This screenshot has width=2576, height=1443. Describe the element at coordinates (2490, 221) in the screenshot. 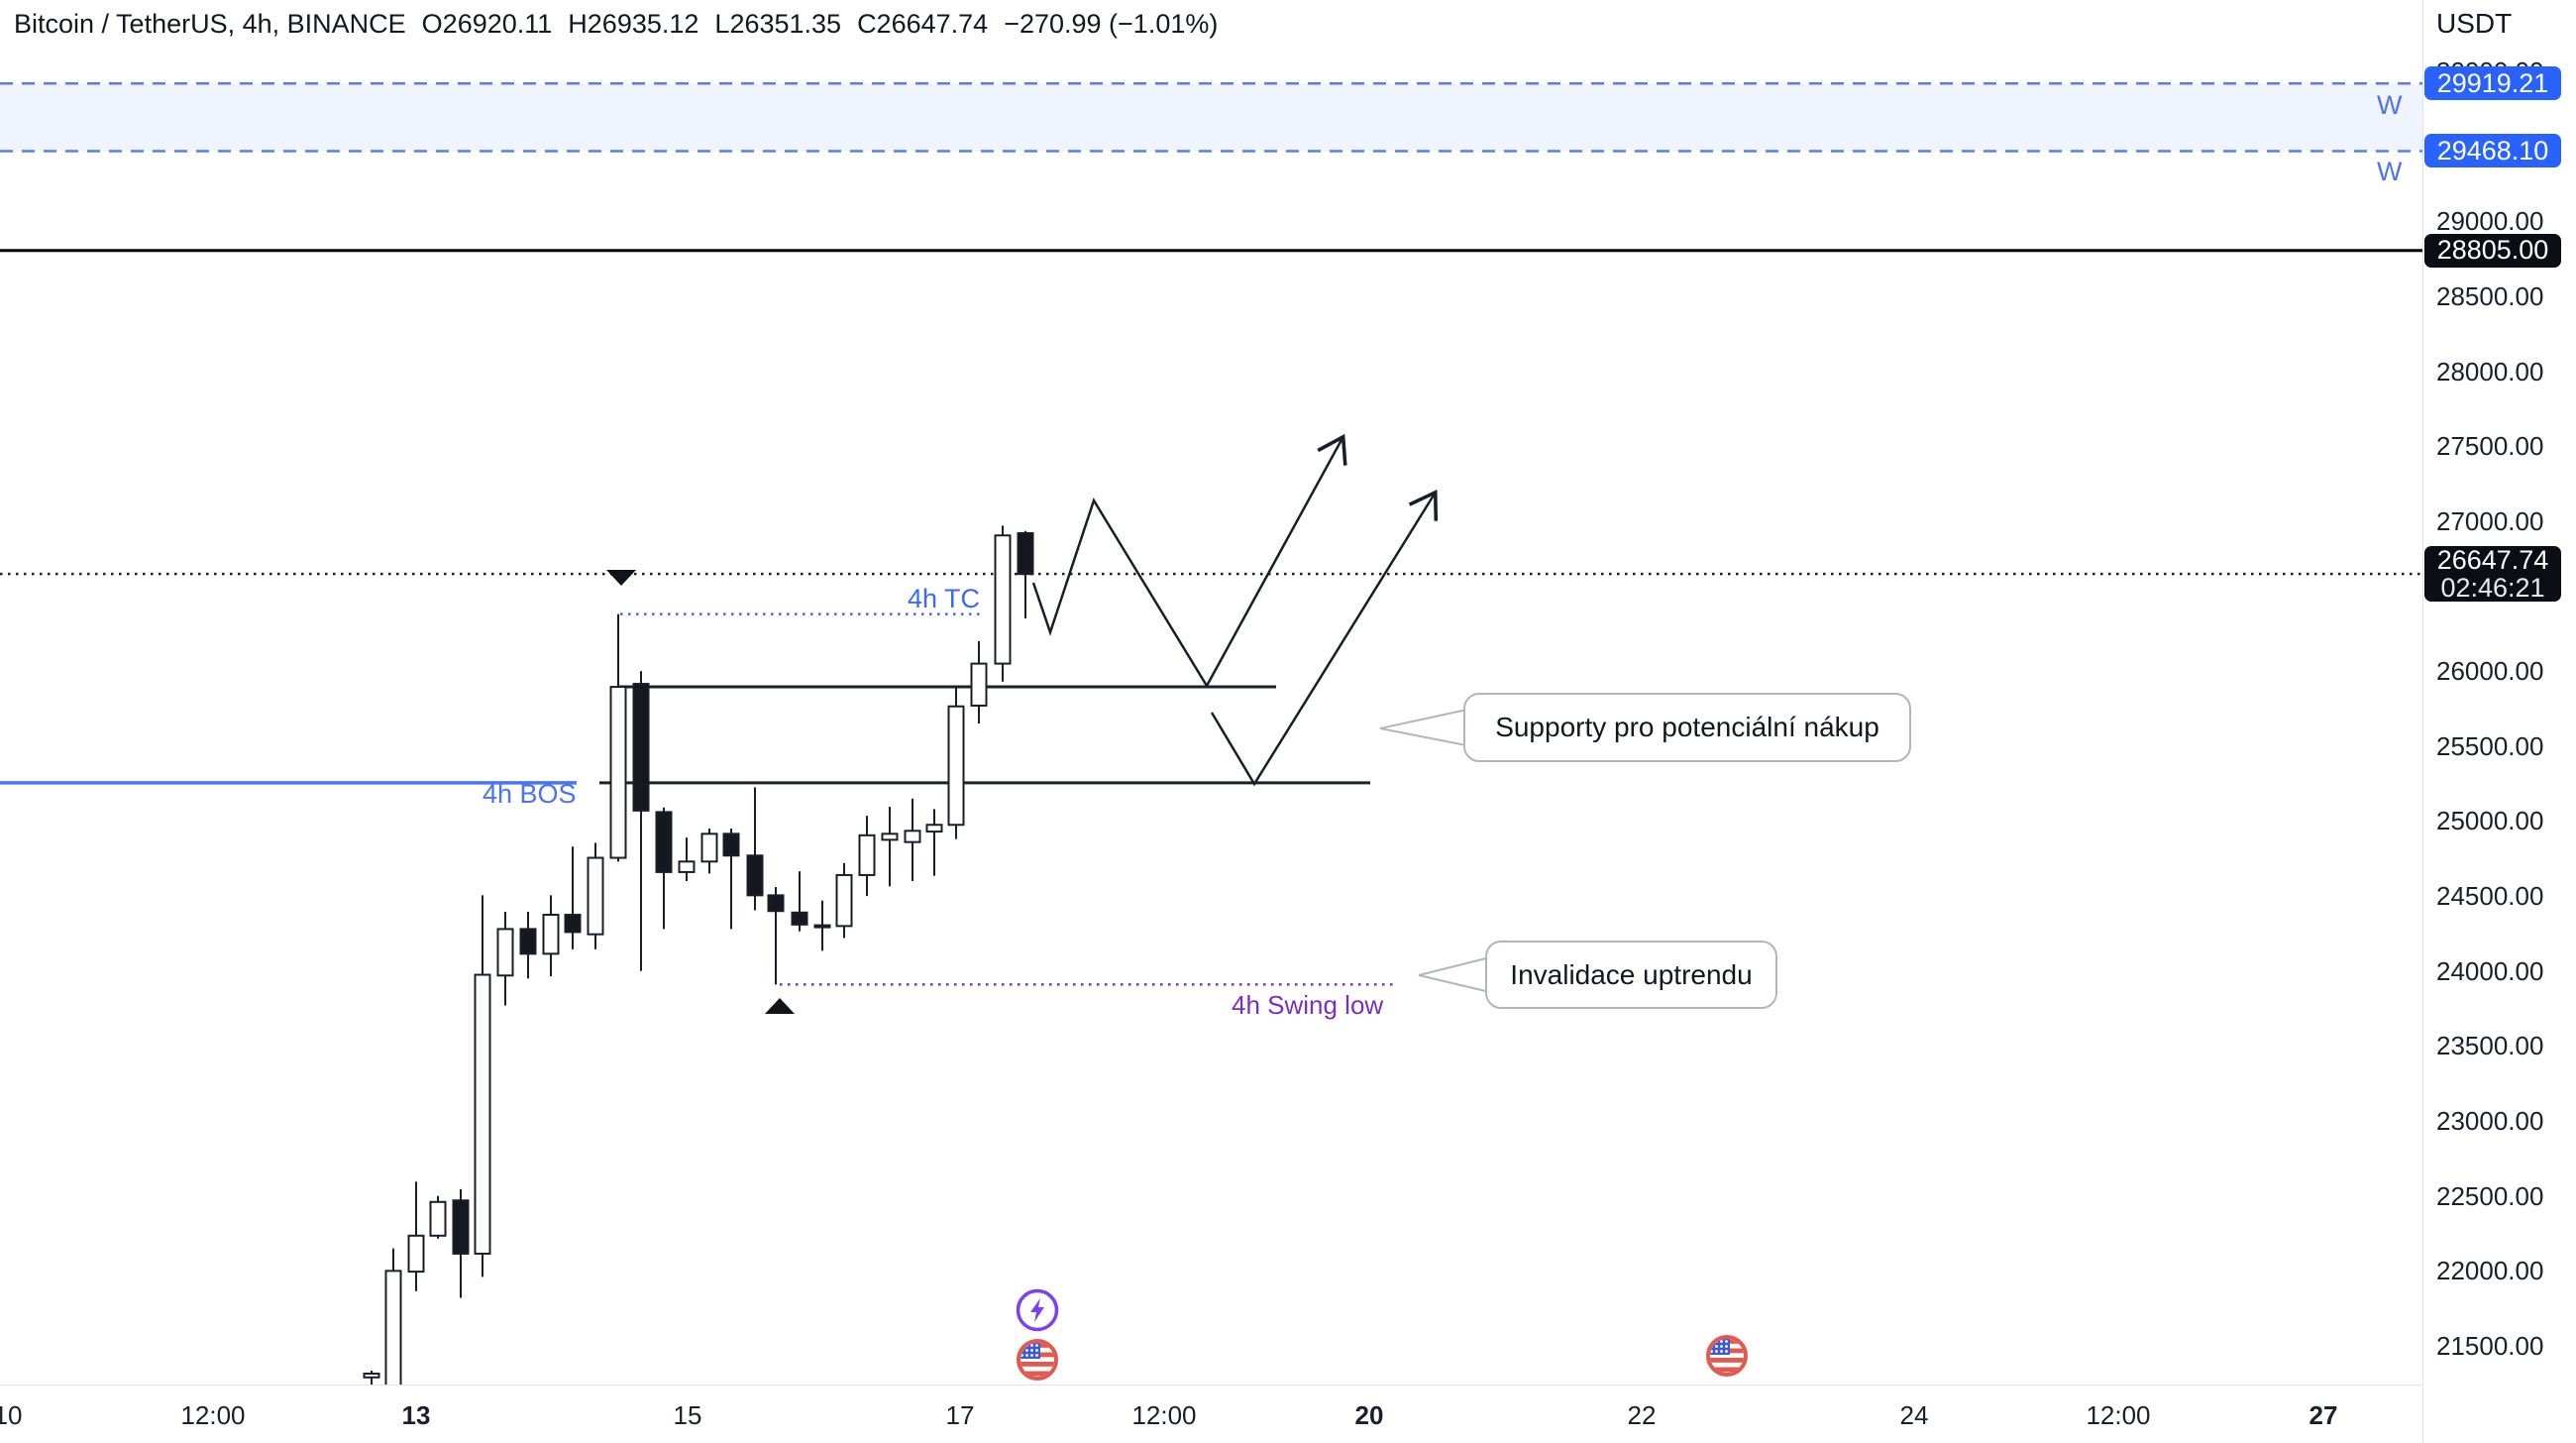

I see `price-tick-label: 29000.00` at that location.